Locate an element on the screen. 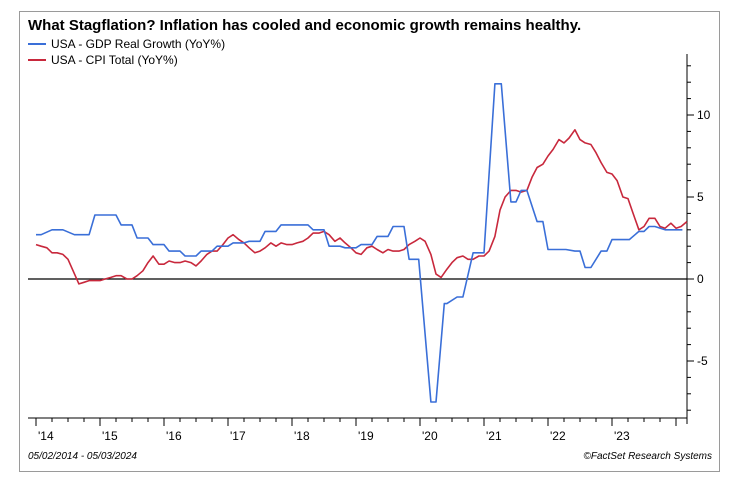 Image resolution: width=740 pixels, height=488 pixels. y-tick-label: 0 is located at coordinates (700, 279).